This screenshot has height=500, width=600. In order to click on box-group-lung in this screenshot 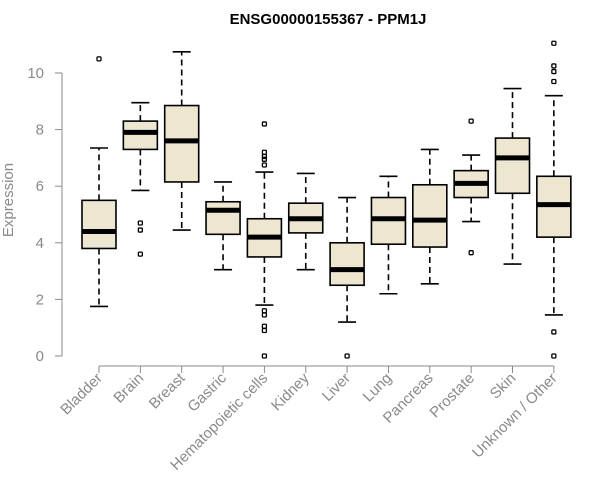, I will do `click(388, 235)`.